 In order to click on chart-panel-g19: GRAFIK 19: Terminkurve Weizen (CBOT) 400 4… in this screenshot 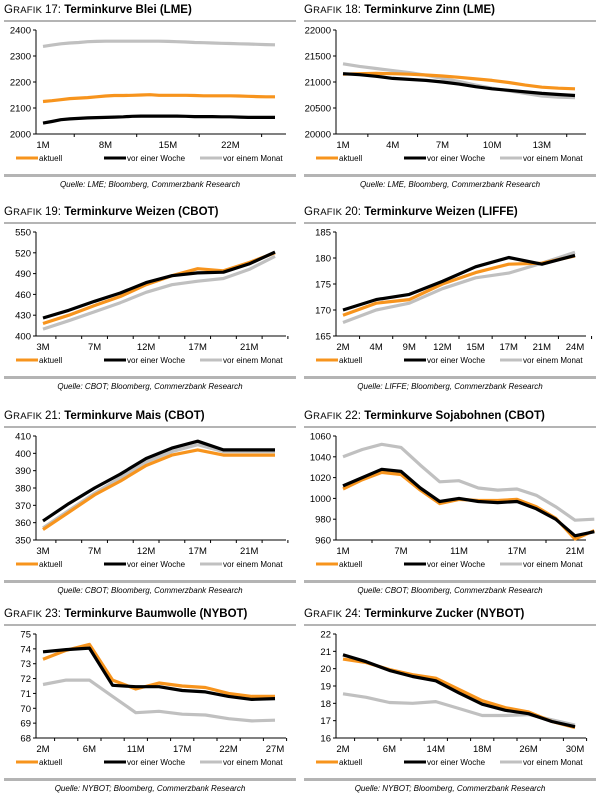, I will do `click(150, 305)`.